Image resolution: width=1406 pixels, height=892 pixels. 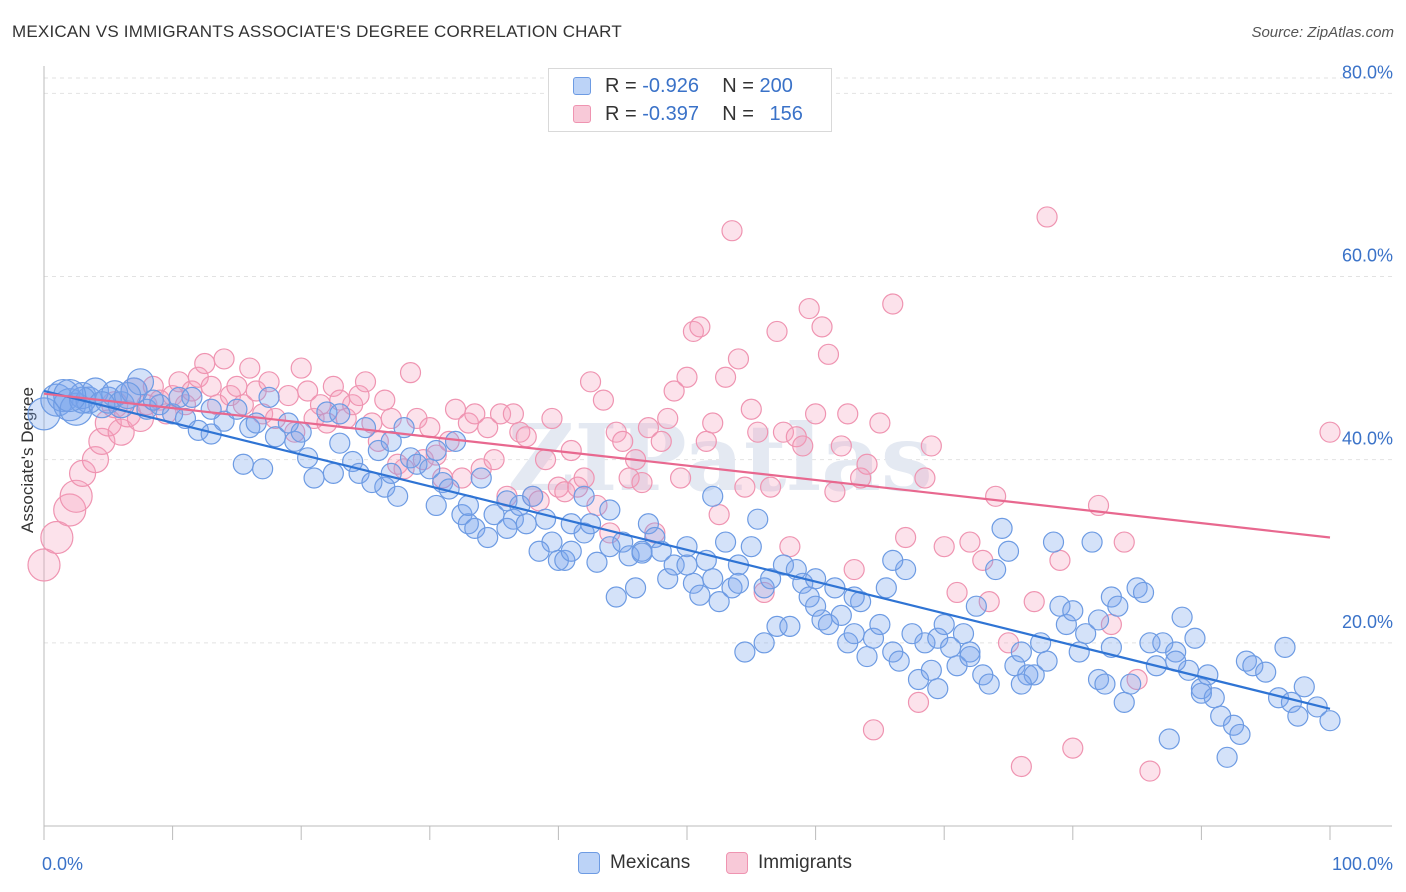 What do you see at coordinates (670, 85) in the screenshot?
I see `r-value: -0.926` at bounding box center [670, 85].